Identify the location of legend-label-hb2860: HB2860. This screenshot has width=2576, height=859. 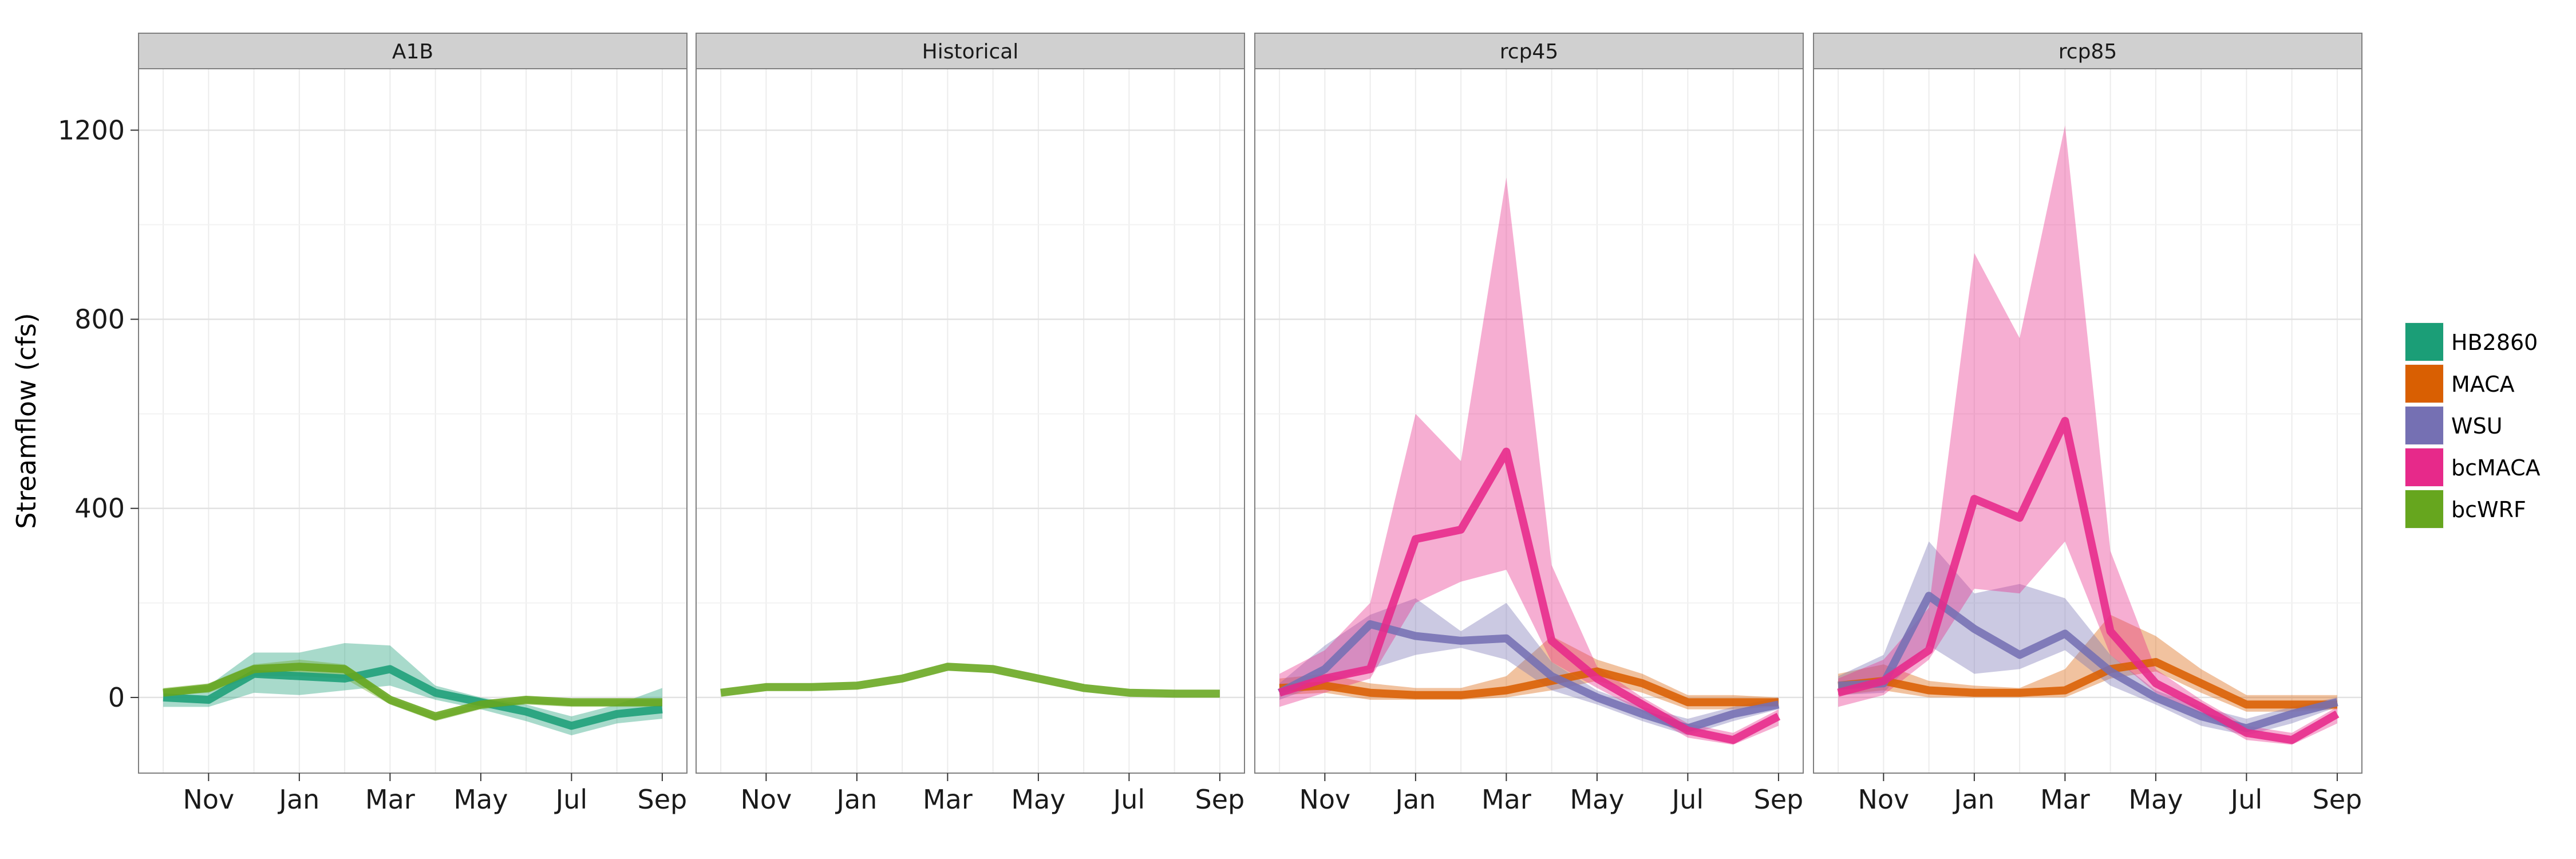
(2494, 342).